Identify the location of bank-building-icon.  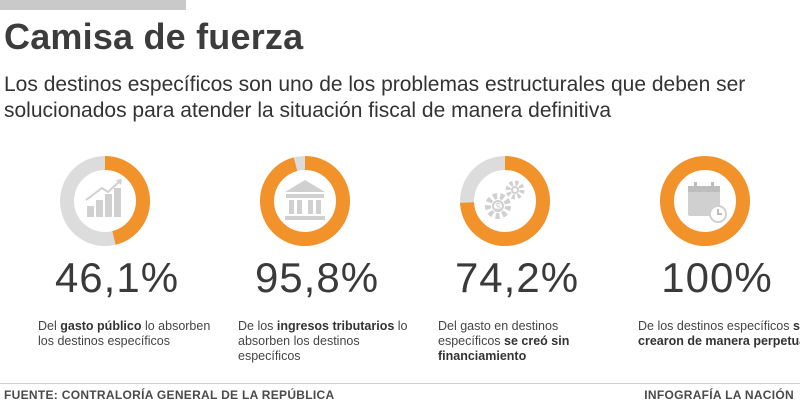
(305, 200).